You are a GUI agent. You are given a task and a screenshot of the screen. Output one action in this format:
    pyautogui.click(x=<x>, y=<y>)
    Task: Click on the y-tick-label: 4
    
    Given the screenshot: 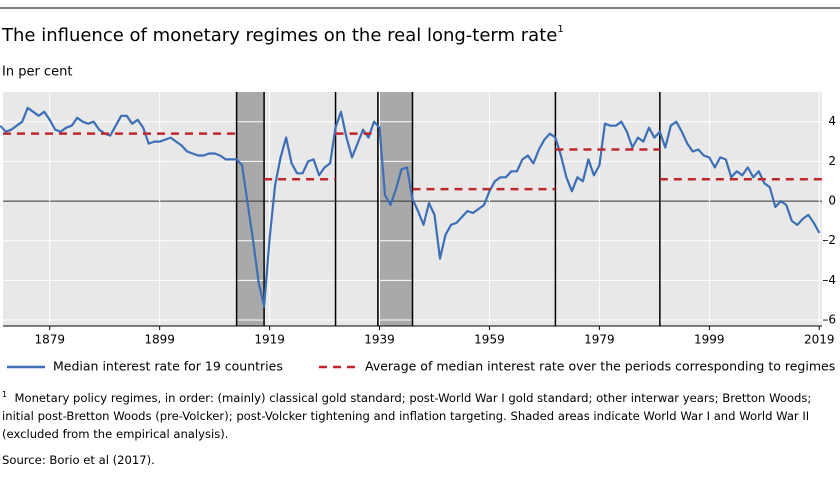 What is the action you would take?
    pyautogui.click(x=832, y=121)
    